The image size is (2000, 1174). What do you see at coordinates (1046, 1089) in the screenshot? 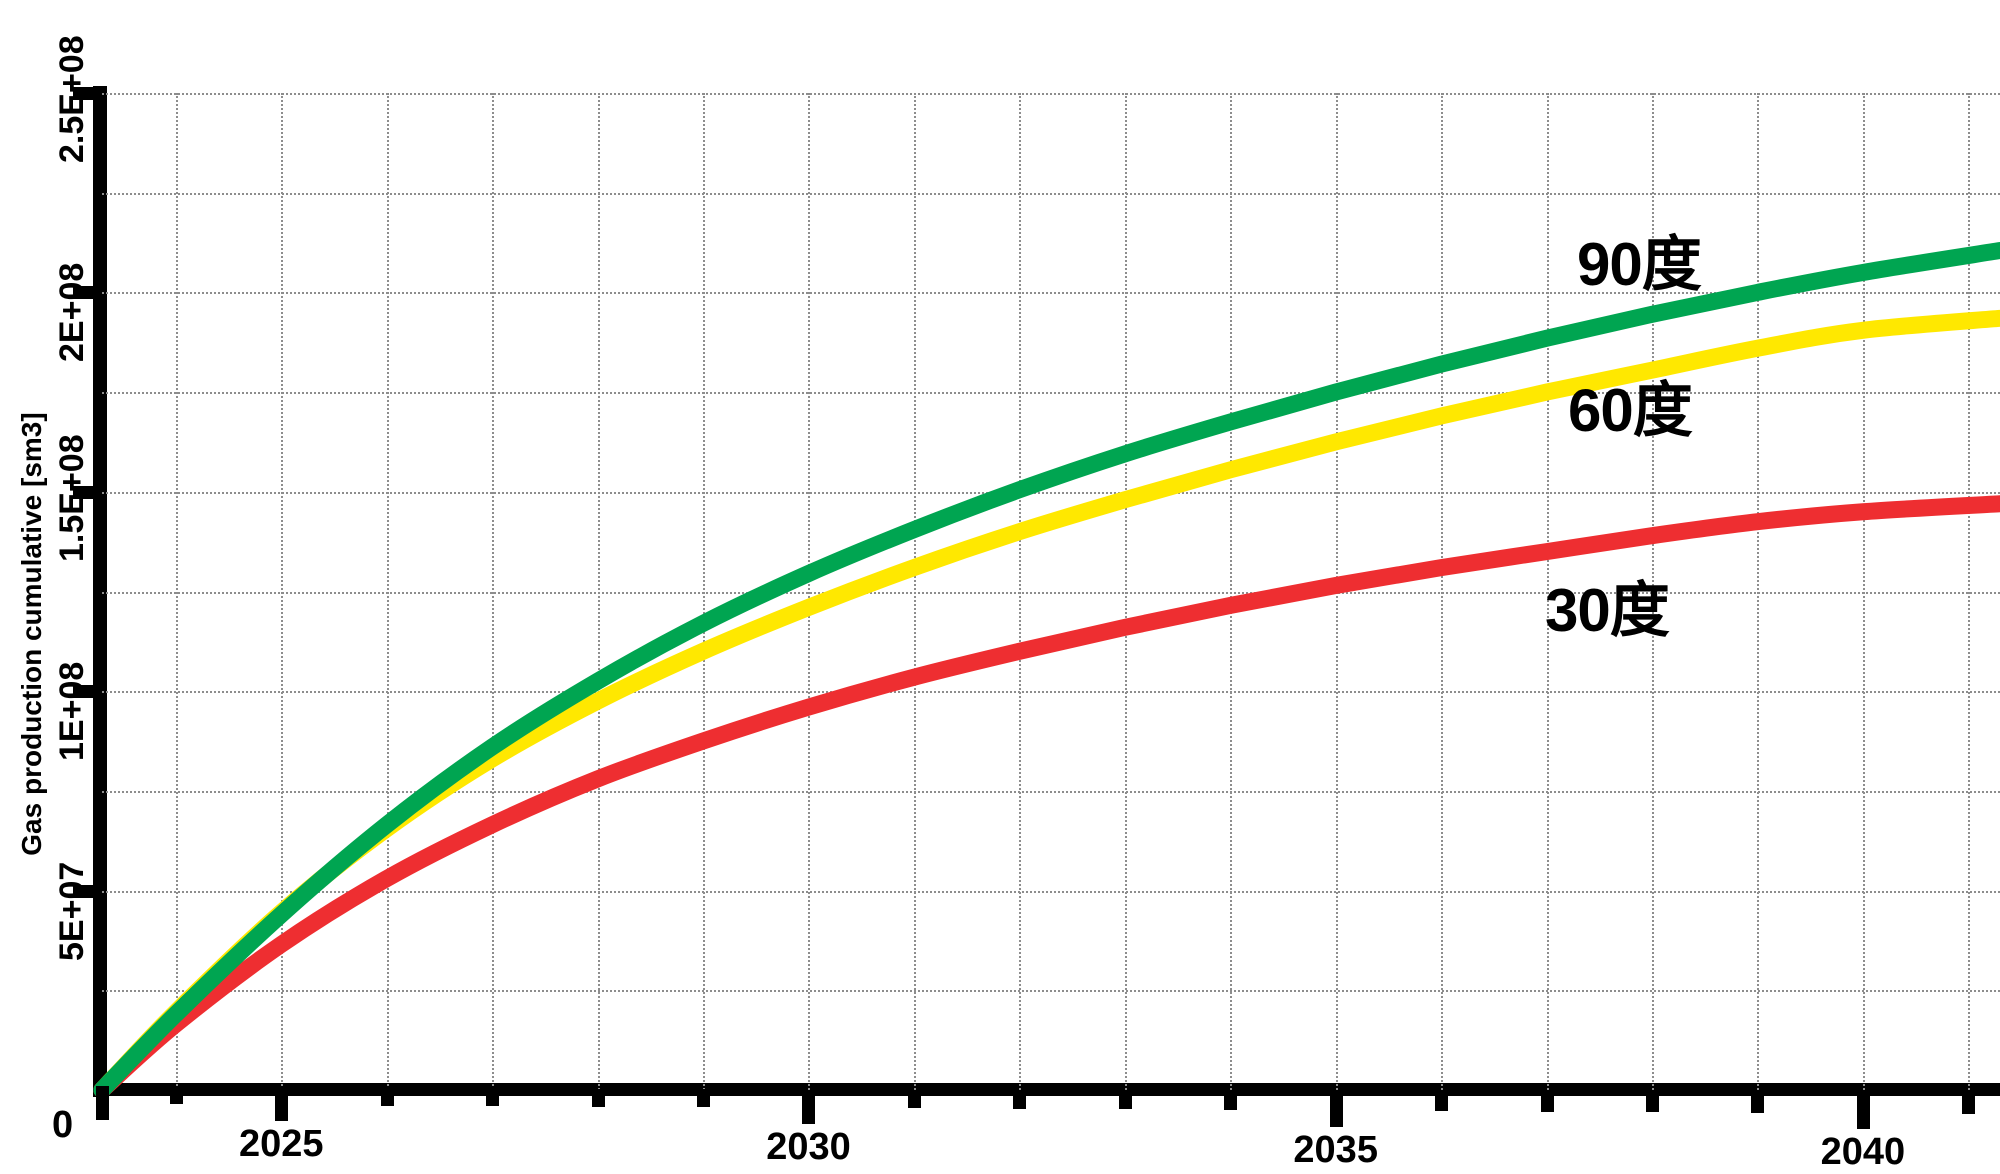
I see `x-axis-line` at bounding box center [1046, 1089].